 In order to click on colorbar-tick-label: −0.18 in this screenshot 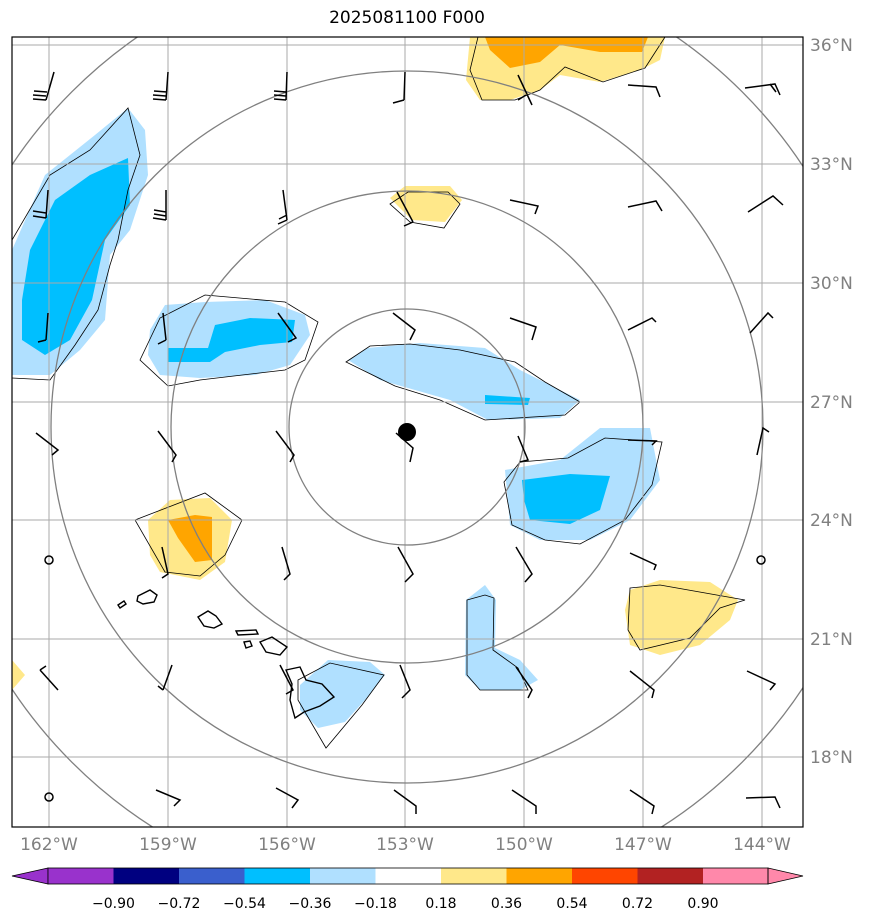, I will do `click(375, 904)`.